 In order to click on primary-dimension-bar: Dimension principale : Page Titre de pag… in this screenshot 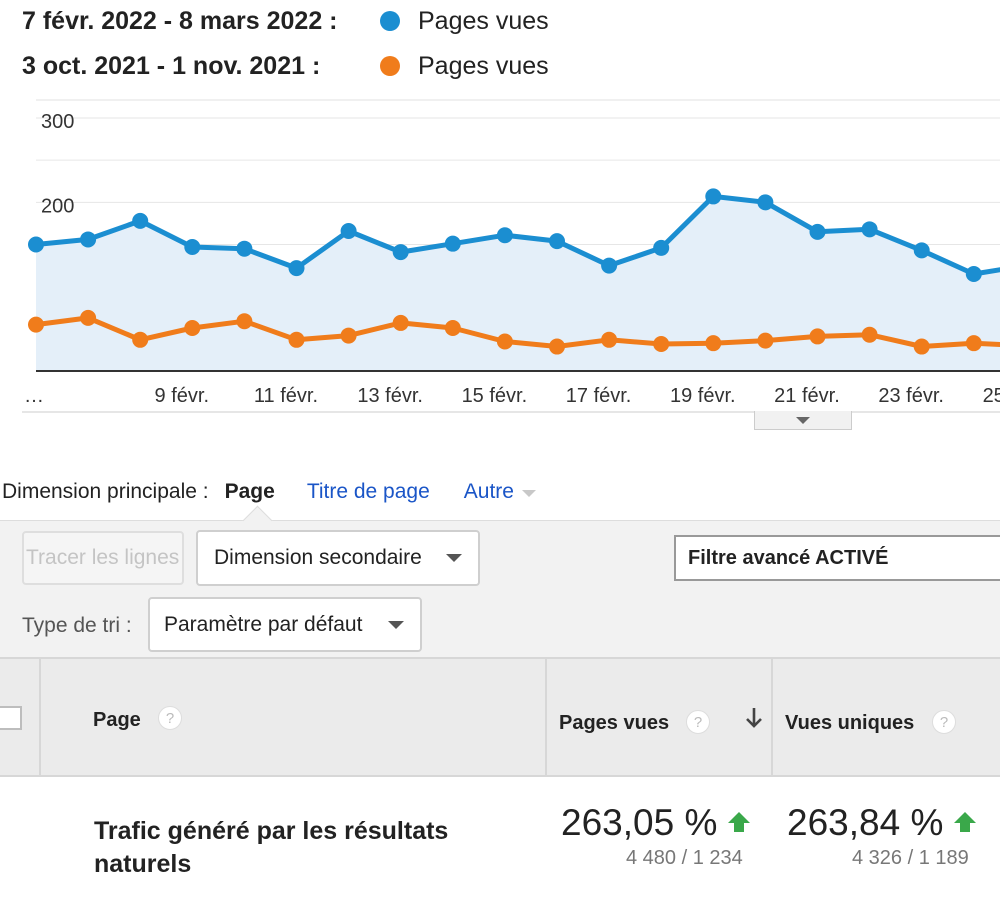, I will do `click(268, 492)`.